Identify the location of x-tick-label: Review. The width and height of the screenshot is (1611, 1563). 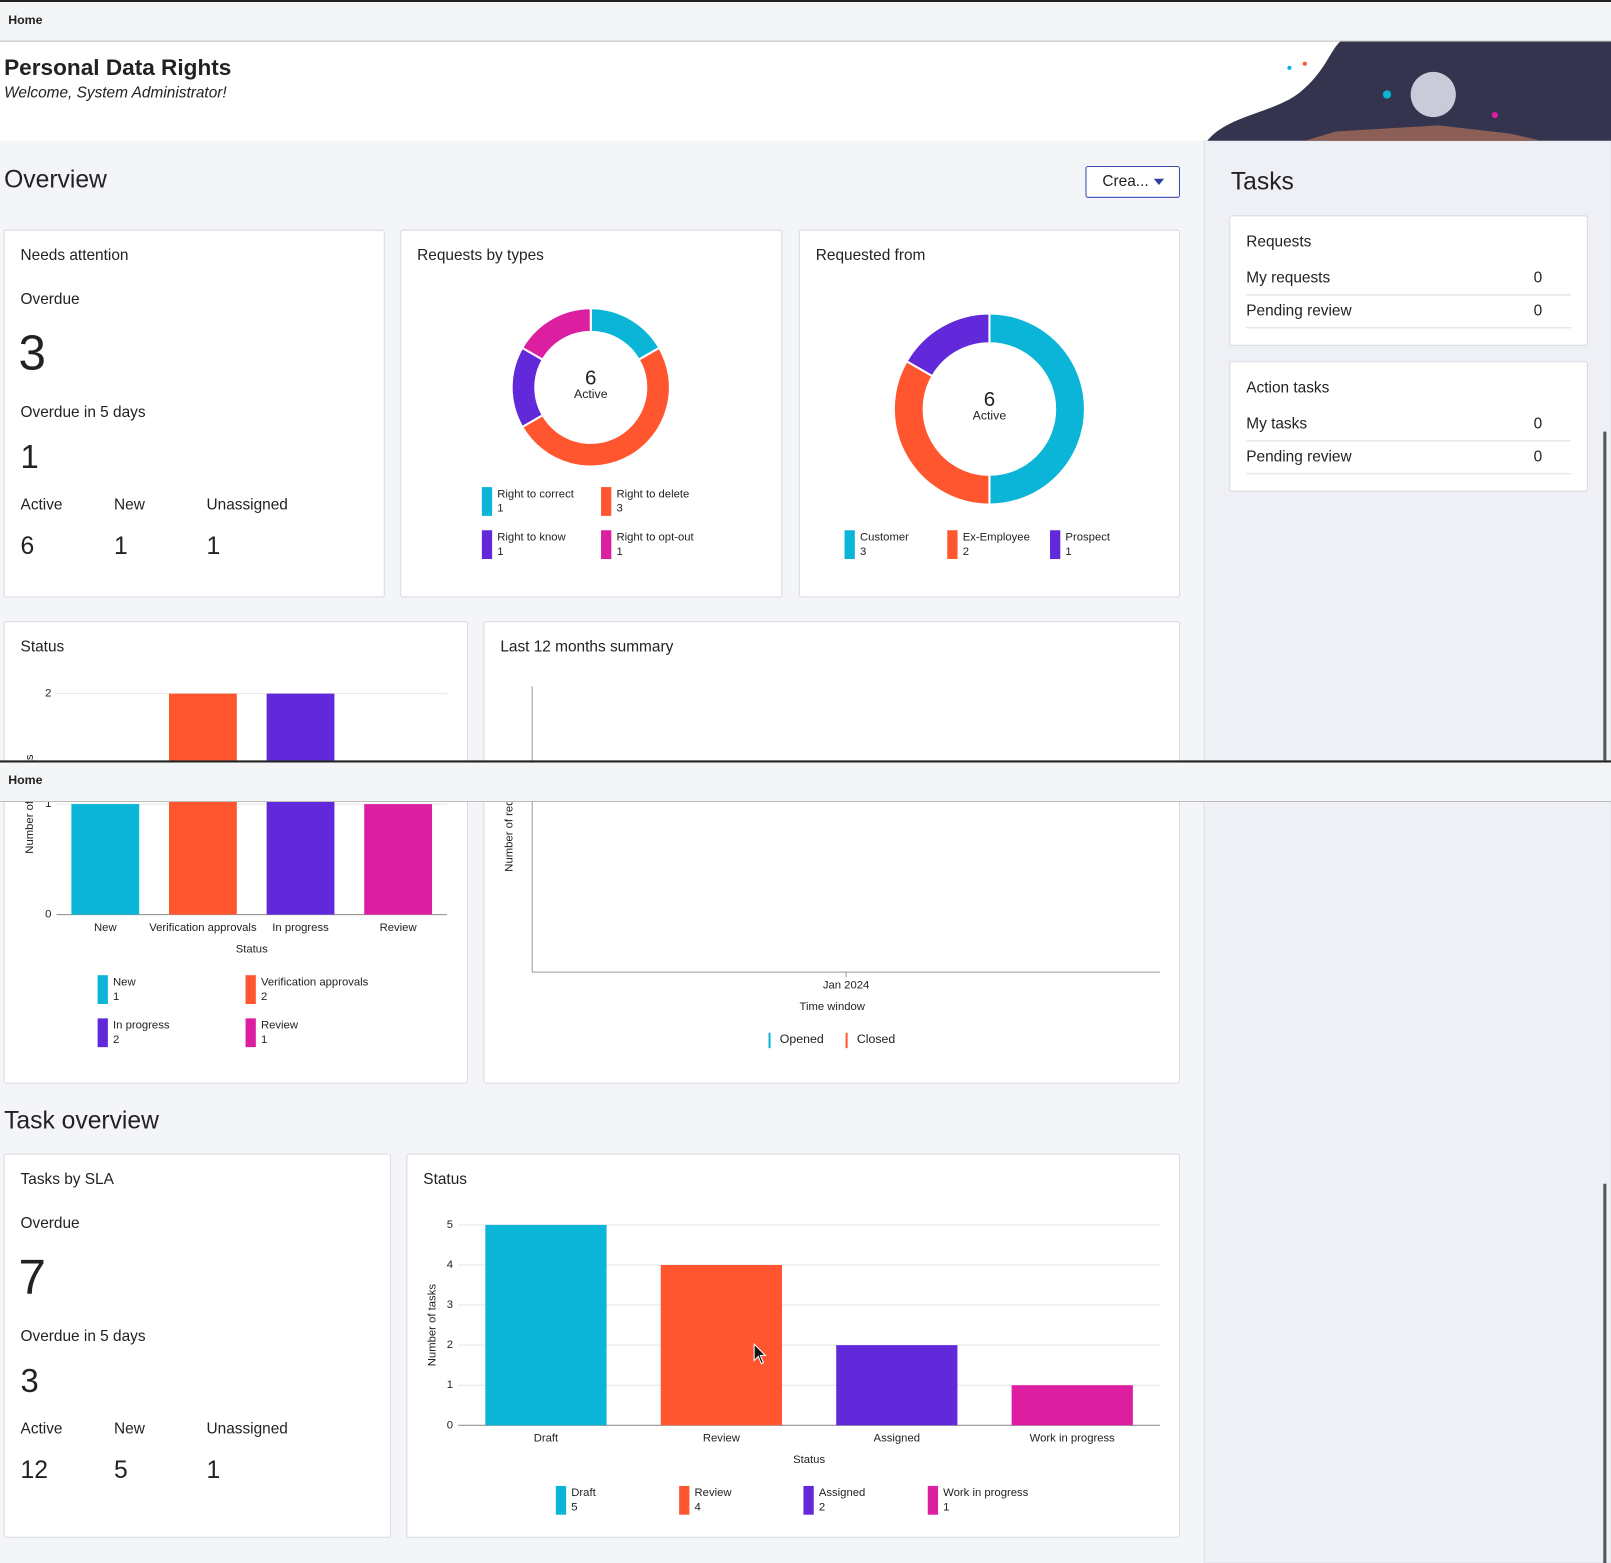
(722, 1439).